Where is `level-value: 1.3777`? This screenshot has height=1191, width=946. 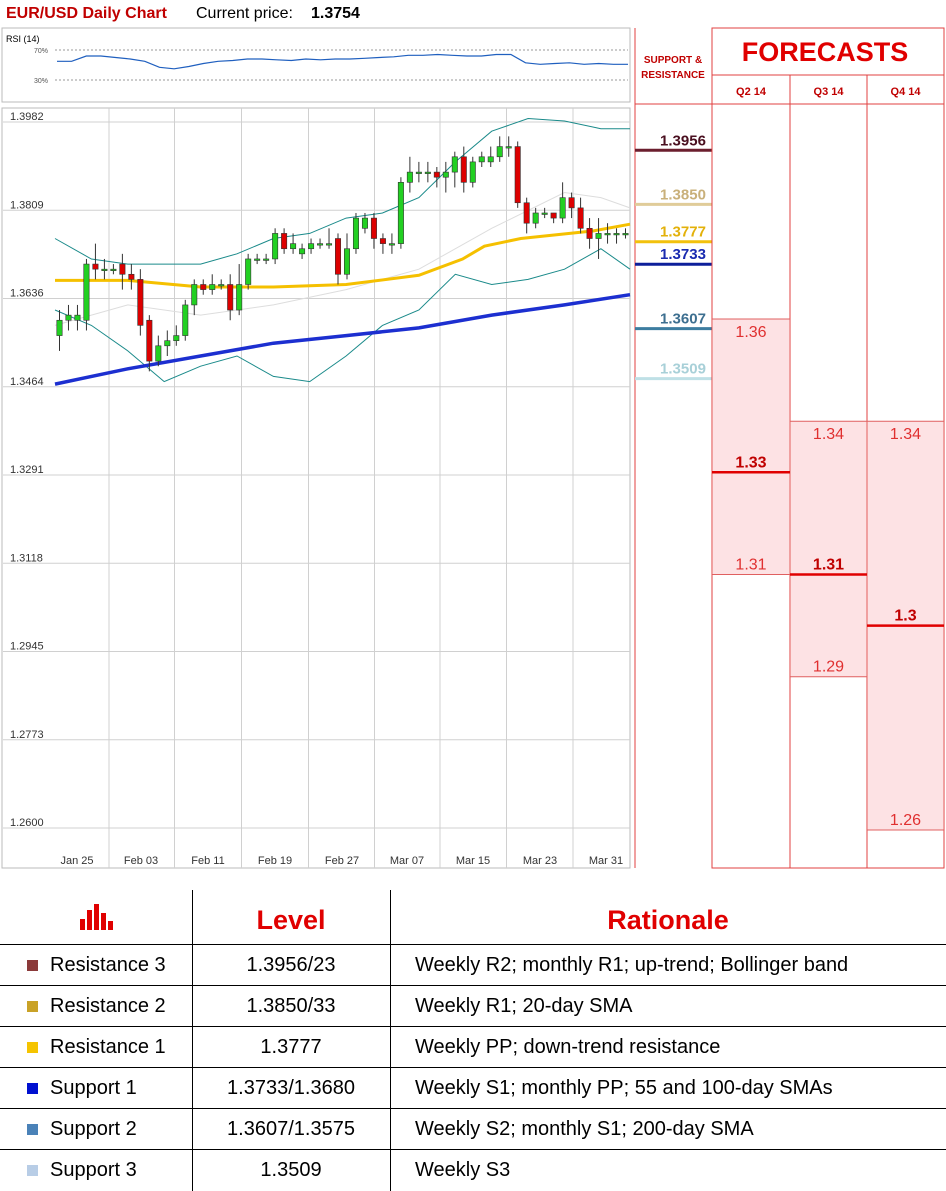 level-value: 1.3777 is located at coordinates (291, 1047).